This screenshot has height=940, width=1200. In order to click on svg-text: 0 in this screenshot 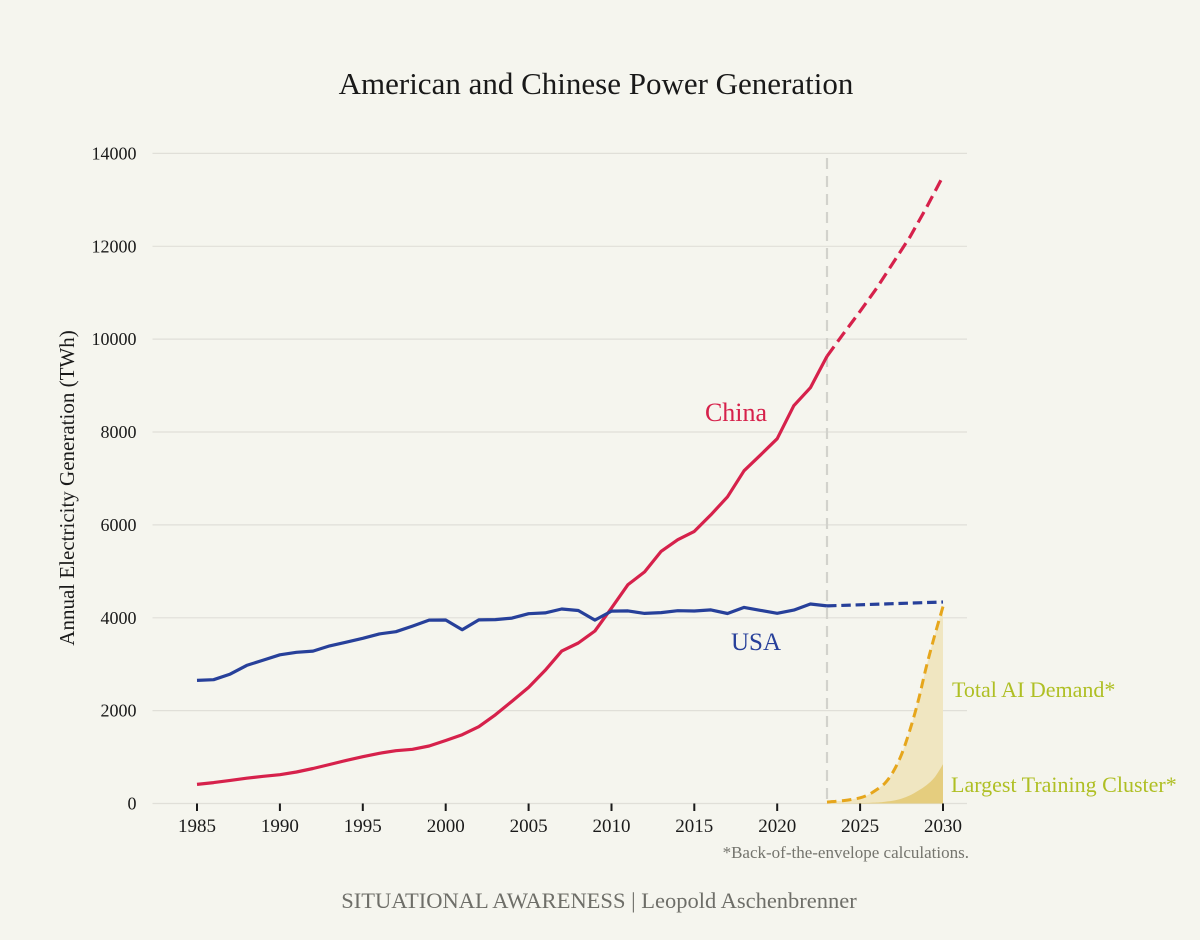, I will do `click(132, 804)`.